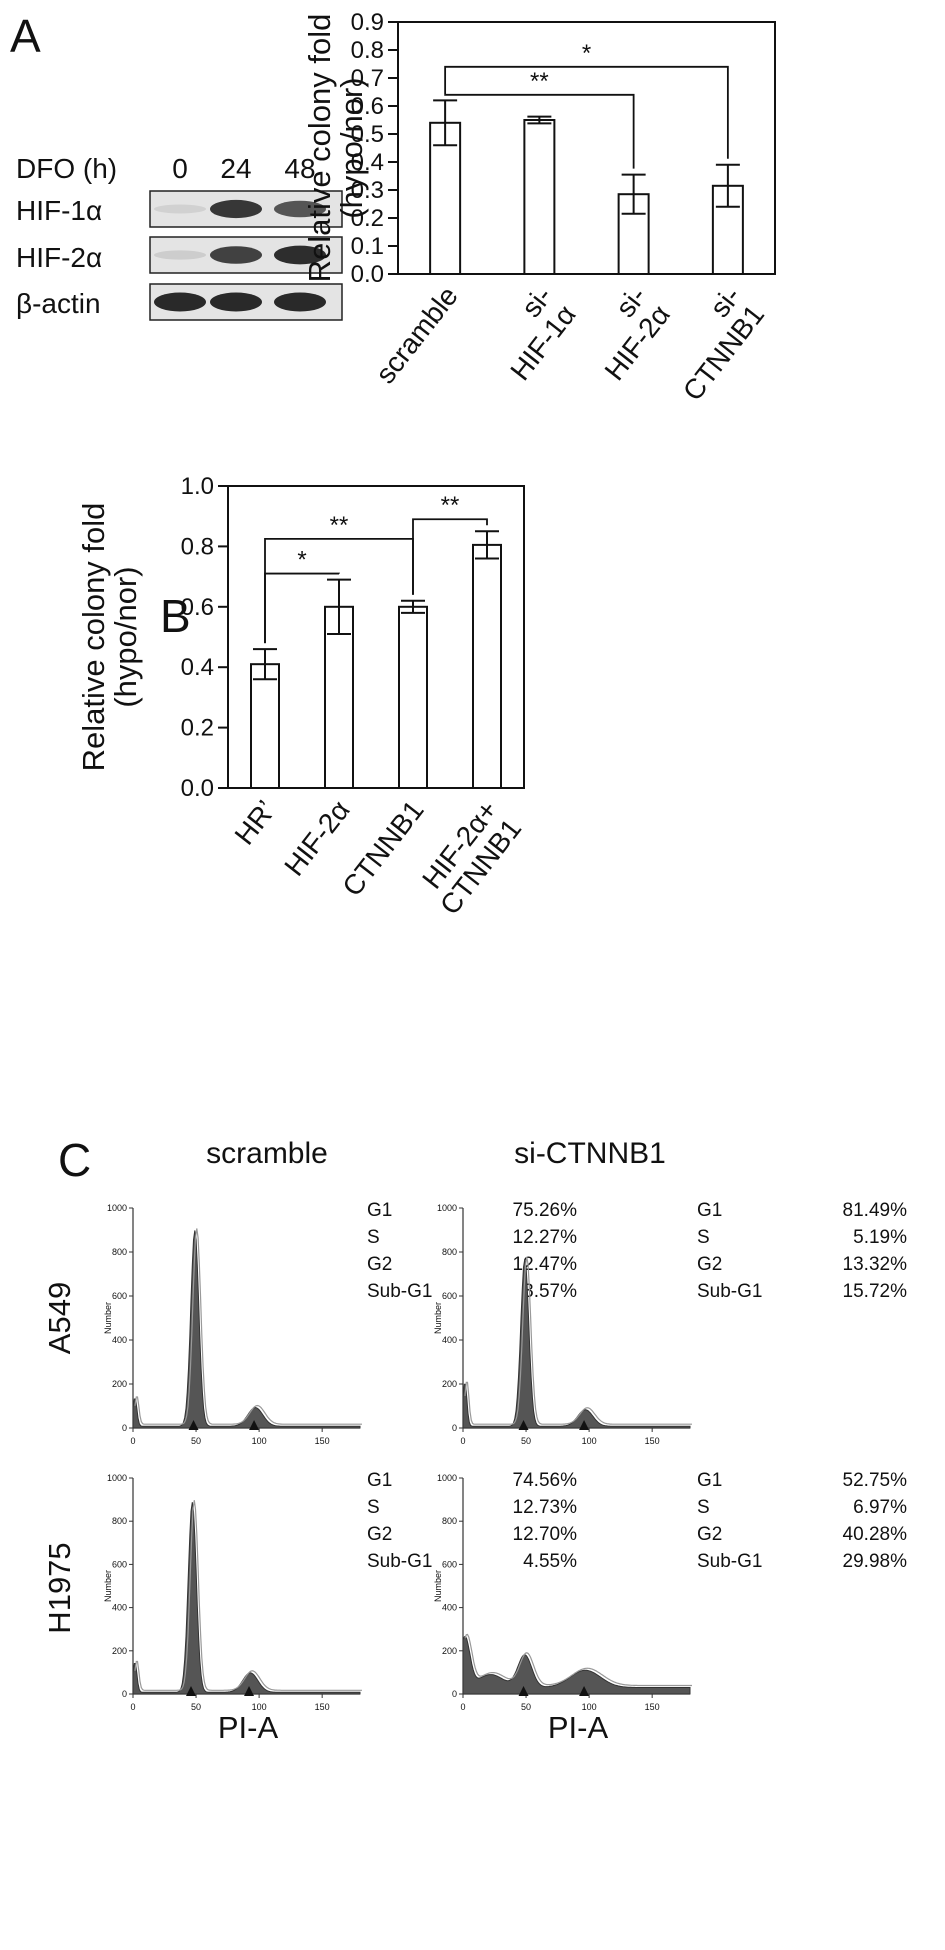 The image size is (945, 1950). Describe the element at coordinates (235, 168) in the screenshot. I see `wb-timepoint-24: 24` at that location.